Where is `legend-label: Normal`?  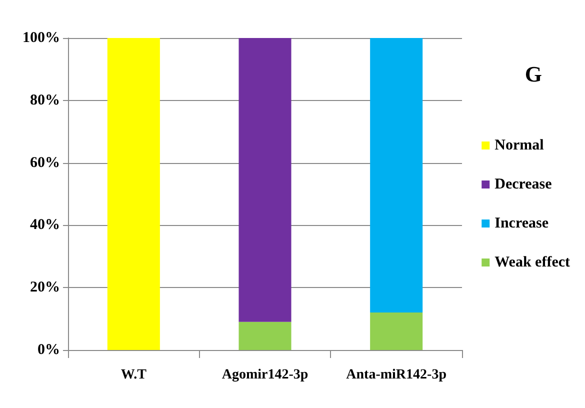
legend-label: Normal is located at coordinates (519, 146).